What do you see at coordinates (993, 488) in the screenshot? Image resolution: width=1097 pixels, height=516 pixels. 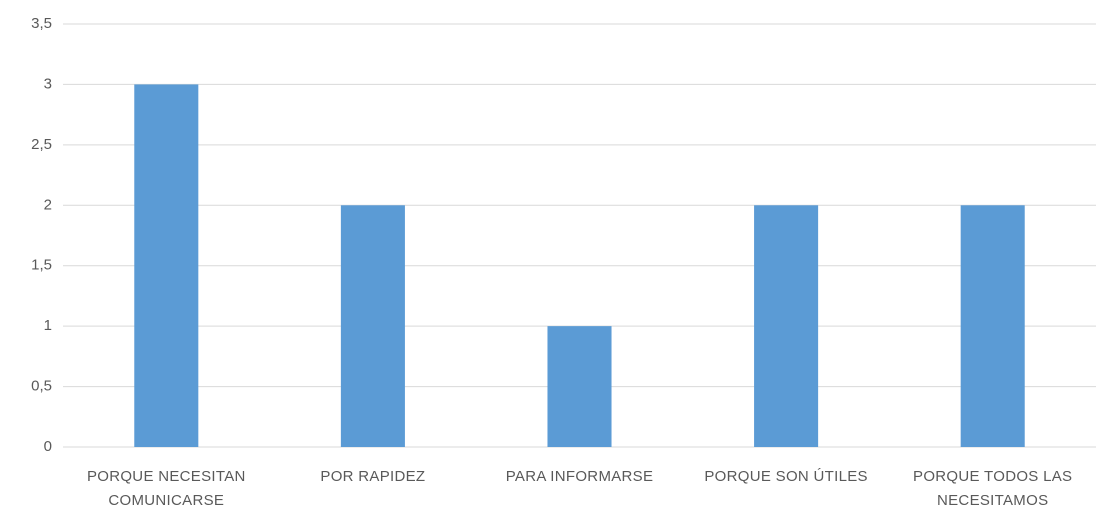 I see `x-tick-label: PORQUE TODOS LAS NECESITAMOS` at bounding box center [993, 488].